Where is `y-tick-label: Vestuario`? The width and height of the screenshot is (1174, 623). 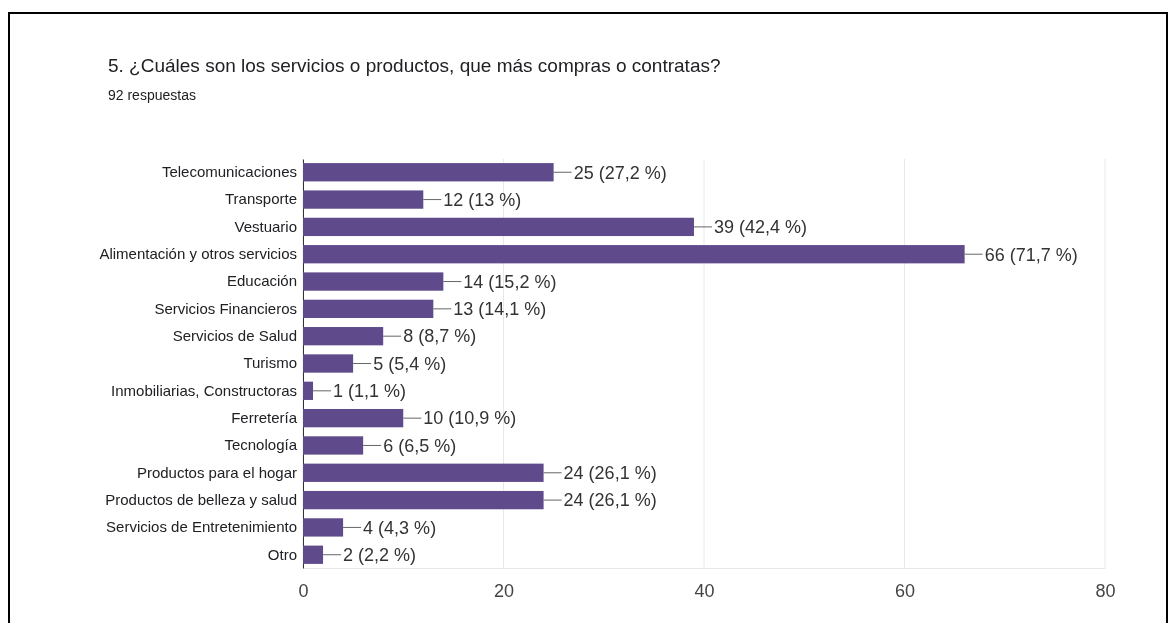
y-tick-label: Vestuario is located at coordinates (265, 226).